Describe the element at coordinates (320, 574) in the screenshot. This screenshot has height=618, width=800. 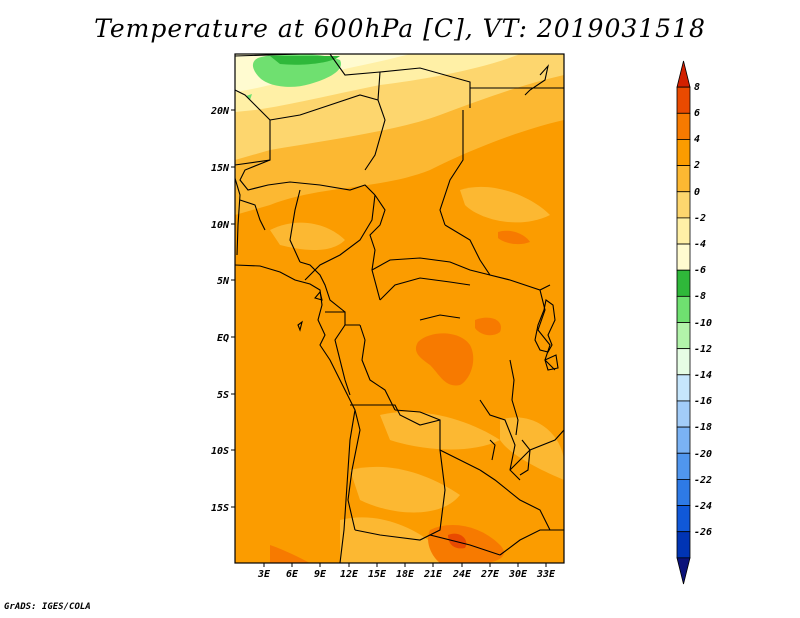
I see `lon-label: 9E` at that location.